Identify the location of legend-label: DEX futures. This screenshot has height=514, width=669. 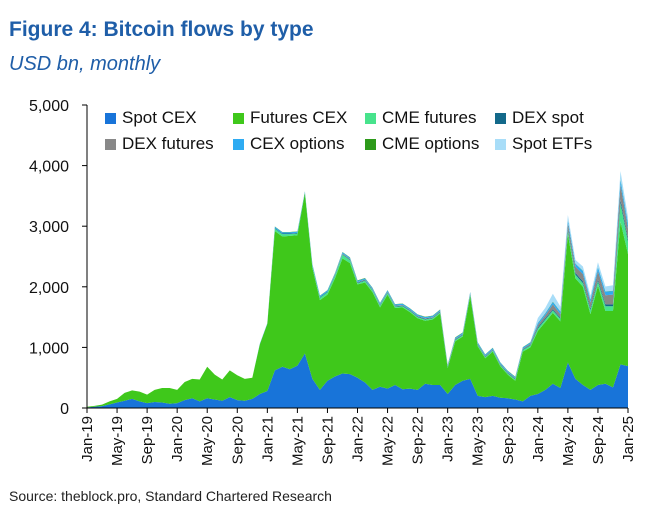
(168, 143).